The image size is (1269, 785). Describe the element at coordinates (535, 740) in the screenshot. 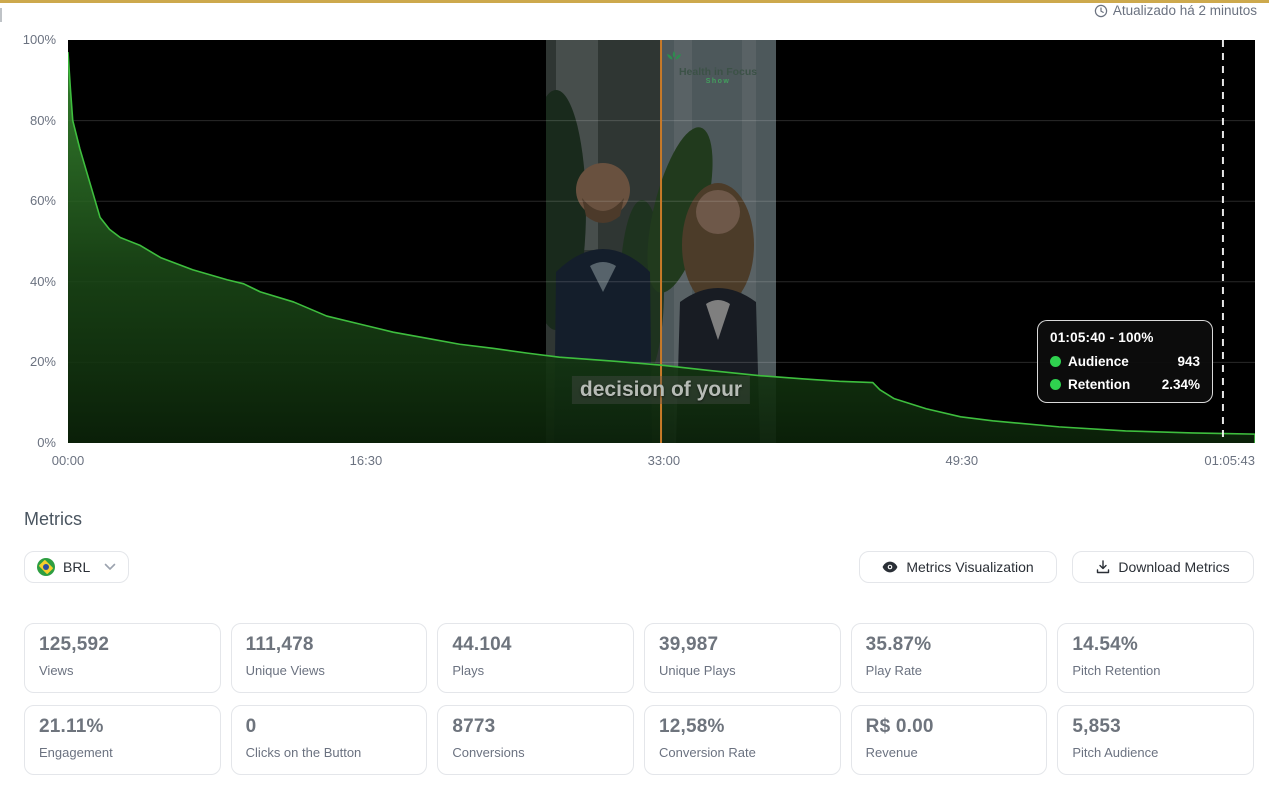

I see `metric-card: 8773 Conversions` at that location.